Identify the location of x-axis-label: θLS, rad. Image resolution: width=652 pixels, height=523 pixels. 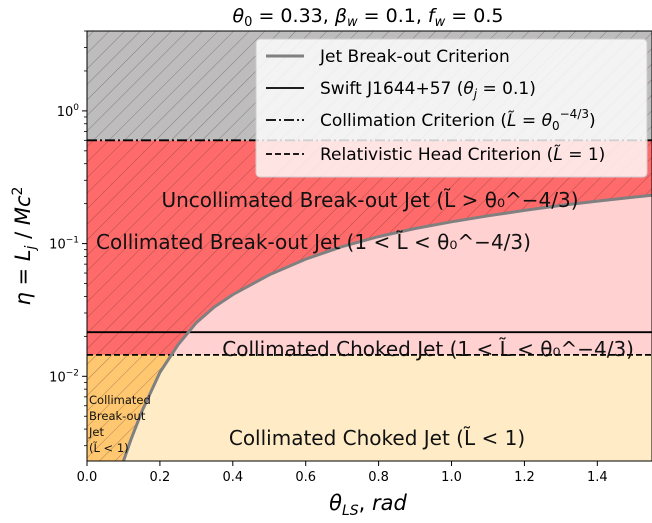
(368, 505).